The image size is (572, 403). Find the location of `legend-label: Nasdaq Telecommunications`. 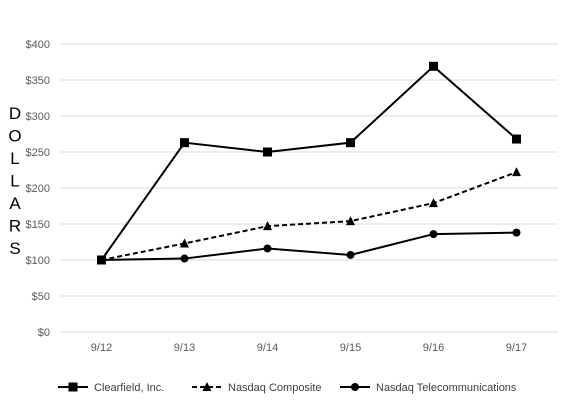

legend-label: Nasdaq Telecommunications is located at coordinates (446, 388).